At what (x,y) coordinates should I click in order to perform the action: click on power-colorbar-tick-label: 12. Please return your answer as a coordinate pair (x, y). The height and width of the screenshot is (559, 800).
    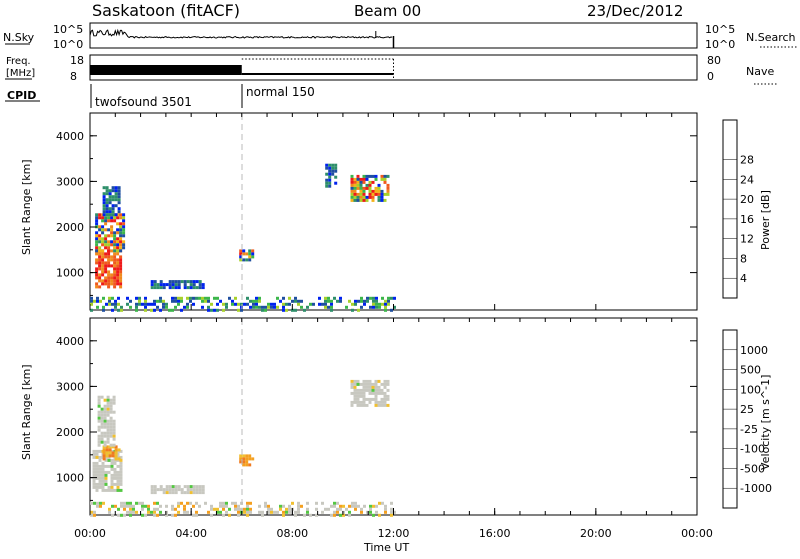
    Looking at the image, I should click on (747, 239).